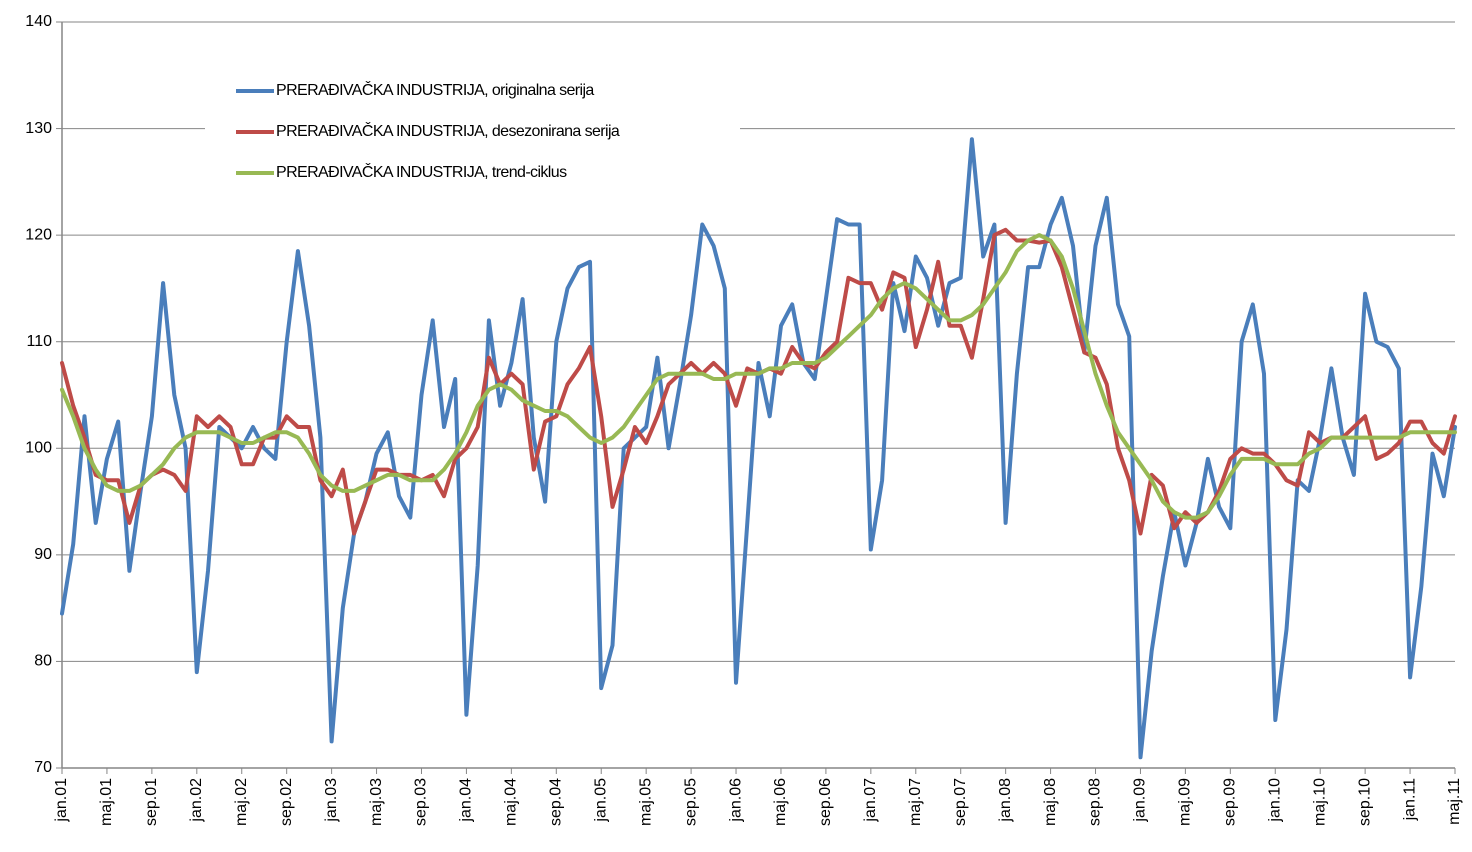 This screenshot has height=852, width=1472. I want to click on y-tick-label: 130, so click(38, 128).